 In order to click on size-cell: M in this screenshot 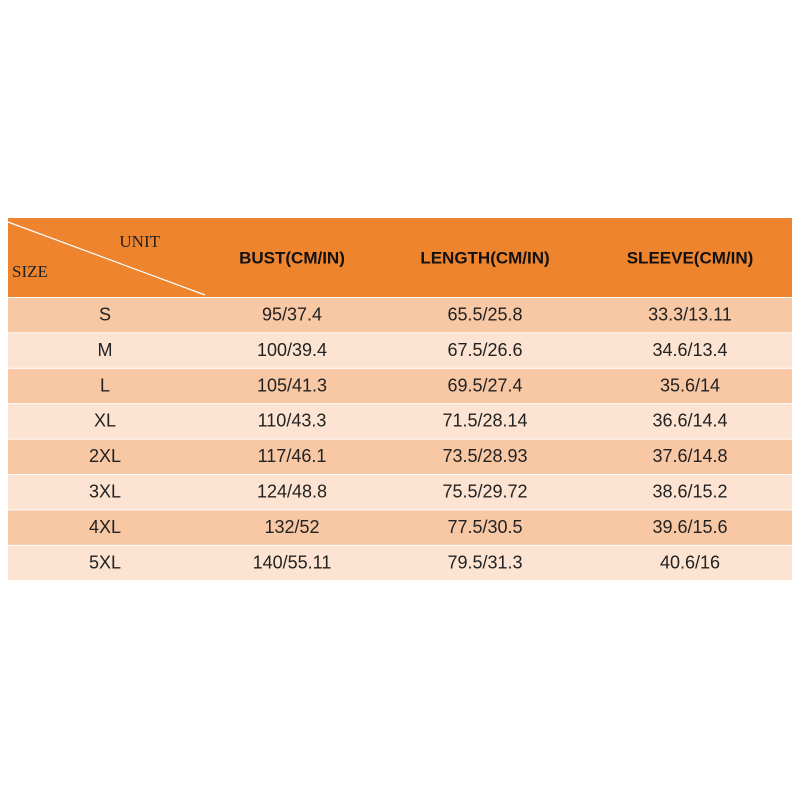, I will do `click(105, 350)`.